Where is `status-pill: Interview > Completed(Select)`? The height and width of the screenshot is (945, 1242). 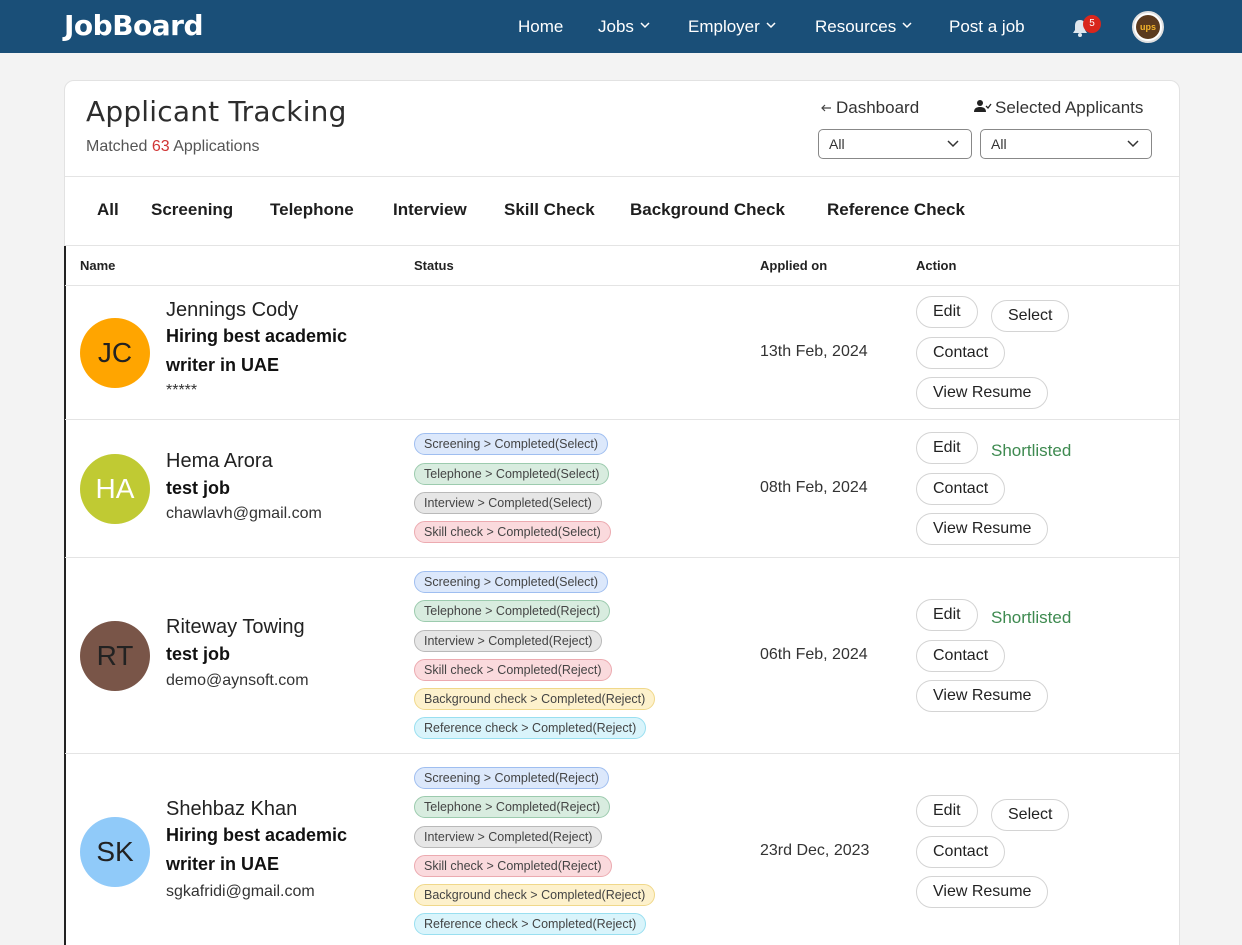 status-pill: Interview > Completed(Select) is located at coordinates (508, 503).